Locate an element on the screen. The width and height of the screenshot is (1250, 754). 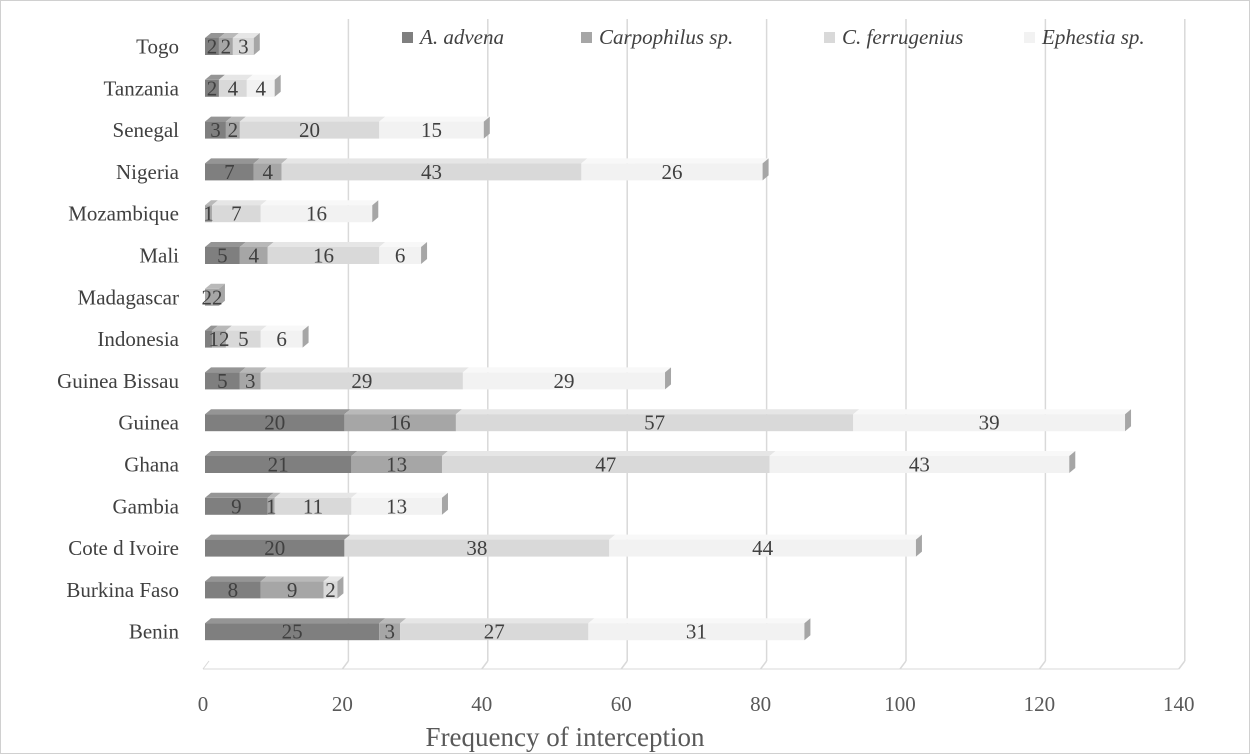
data-label: 29 is located at coordinates (361, 381).